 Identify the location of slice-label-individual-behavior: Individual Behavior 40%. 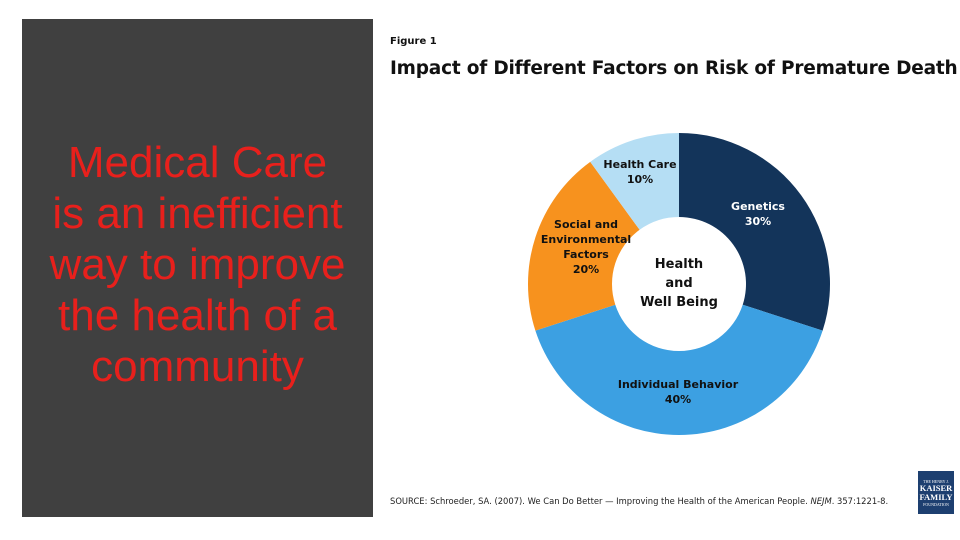
(678, 392).